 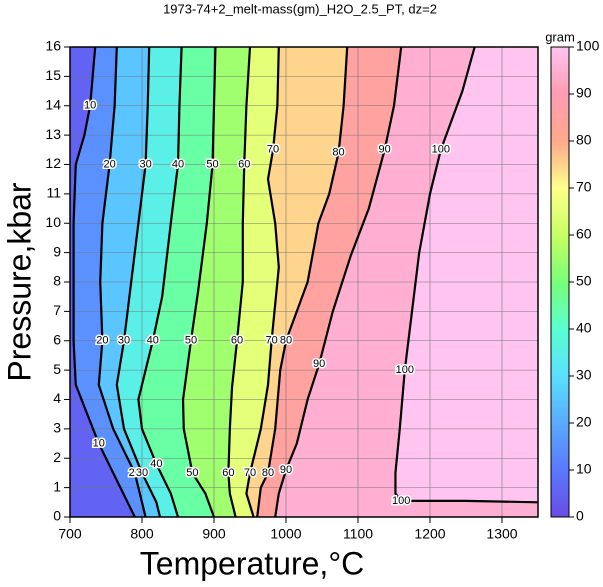 I want to click on colorbar-label: gram, so click(x=560, y=36).